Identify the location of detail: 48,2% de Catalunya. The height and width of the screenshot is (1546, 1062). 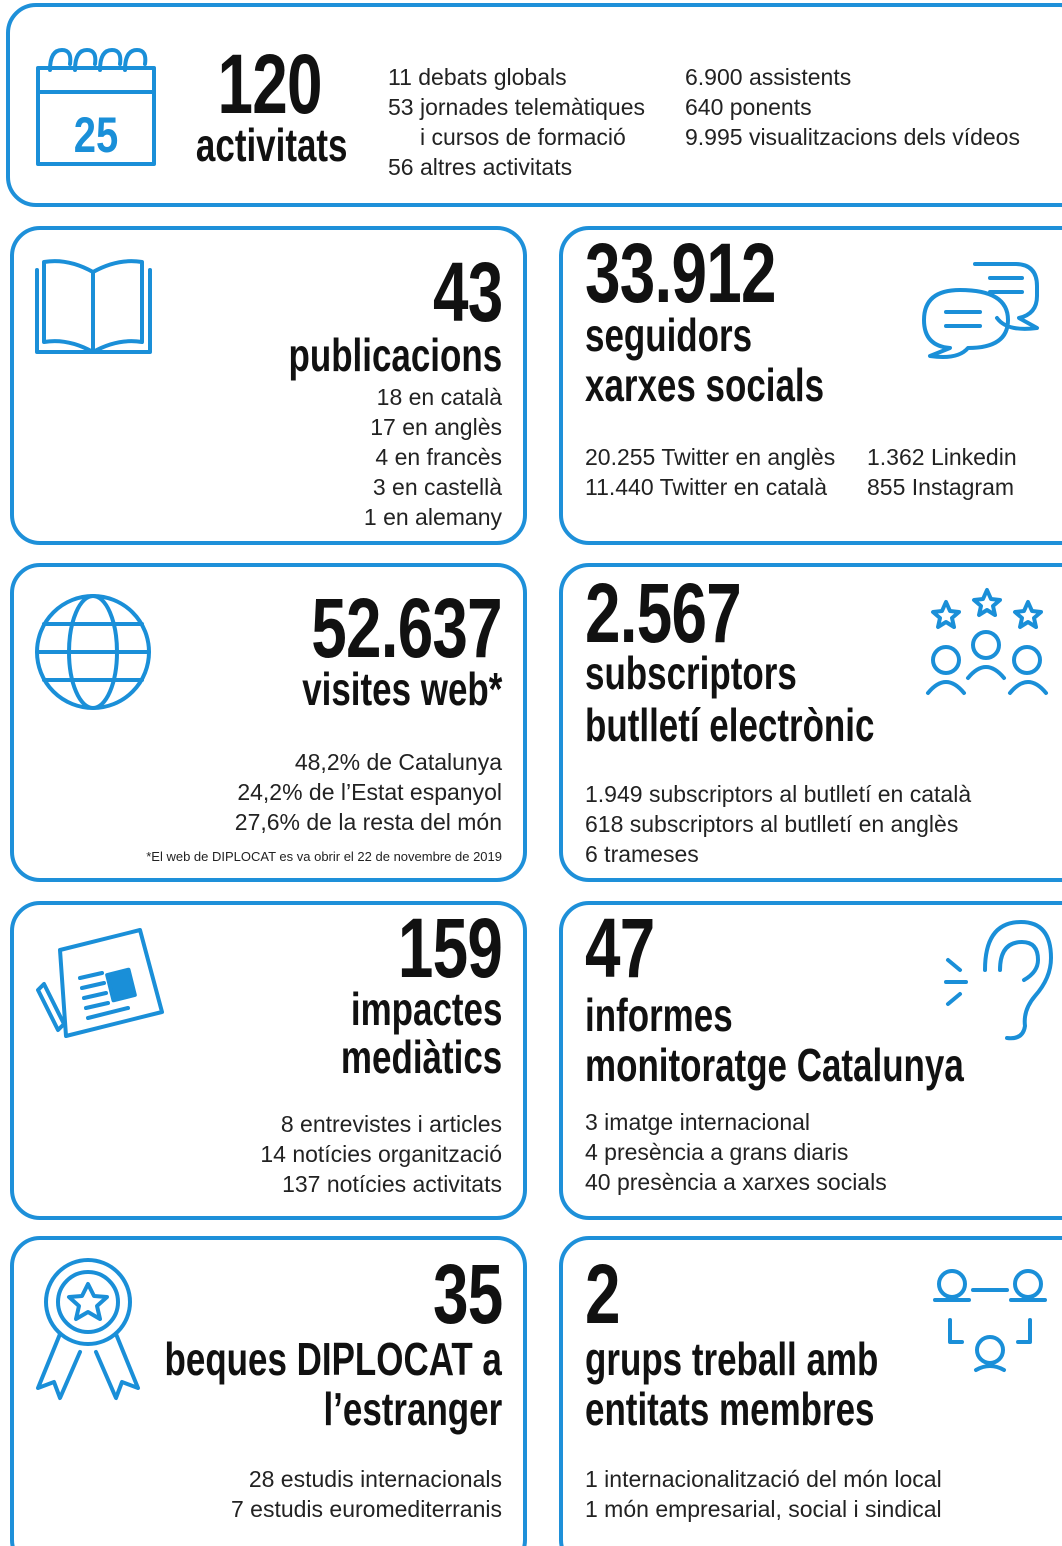
(398, 762).